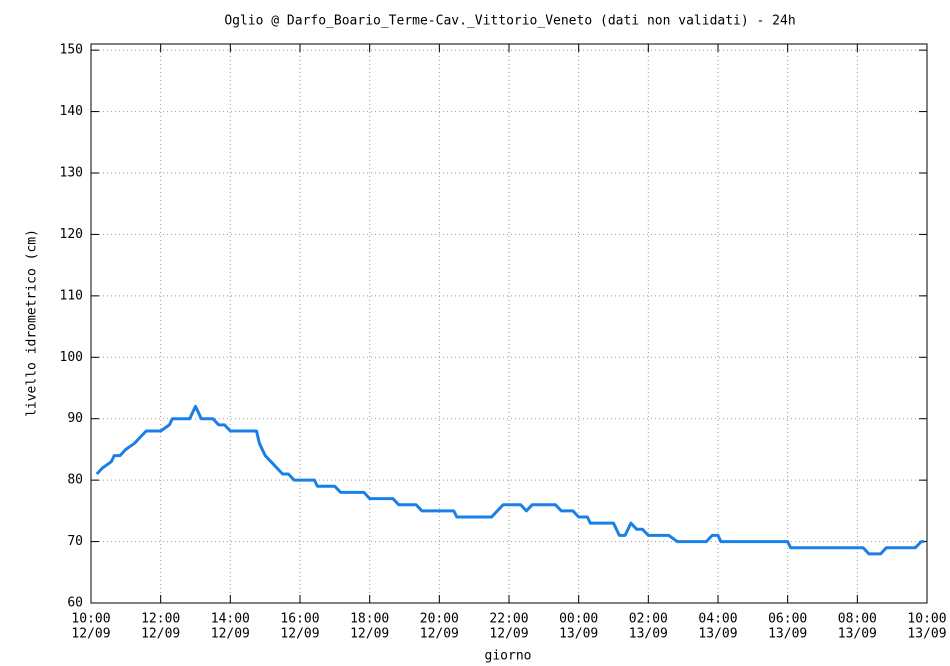 The image size is (950, 666). I want to click on x-tick-label: 08:00, so click(857, 619).